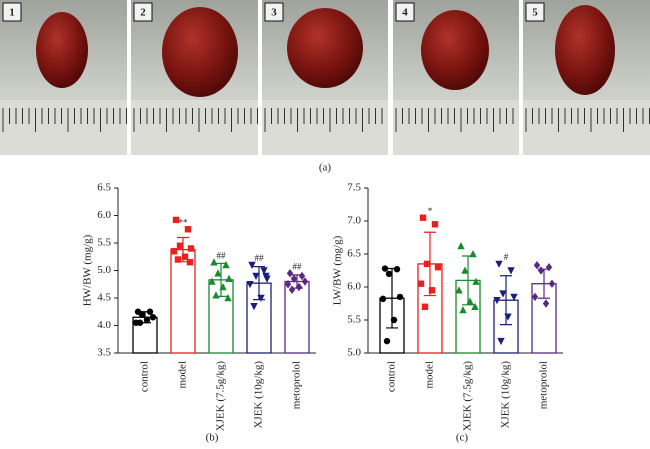 The height and width of the screenshot is (449, 650). I want to click on photo-label: 5, so click(535, 13).